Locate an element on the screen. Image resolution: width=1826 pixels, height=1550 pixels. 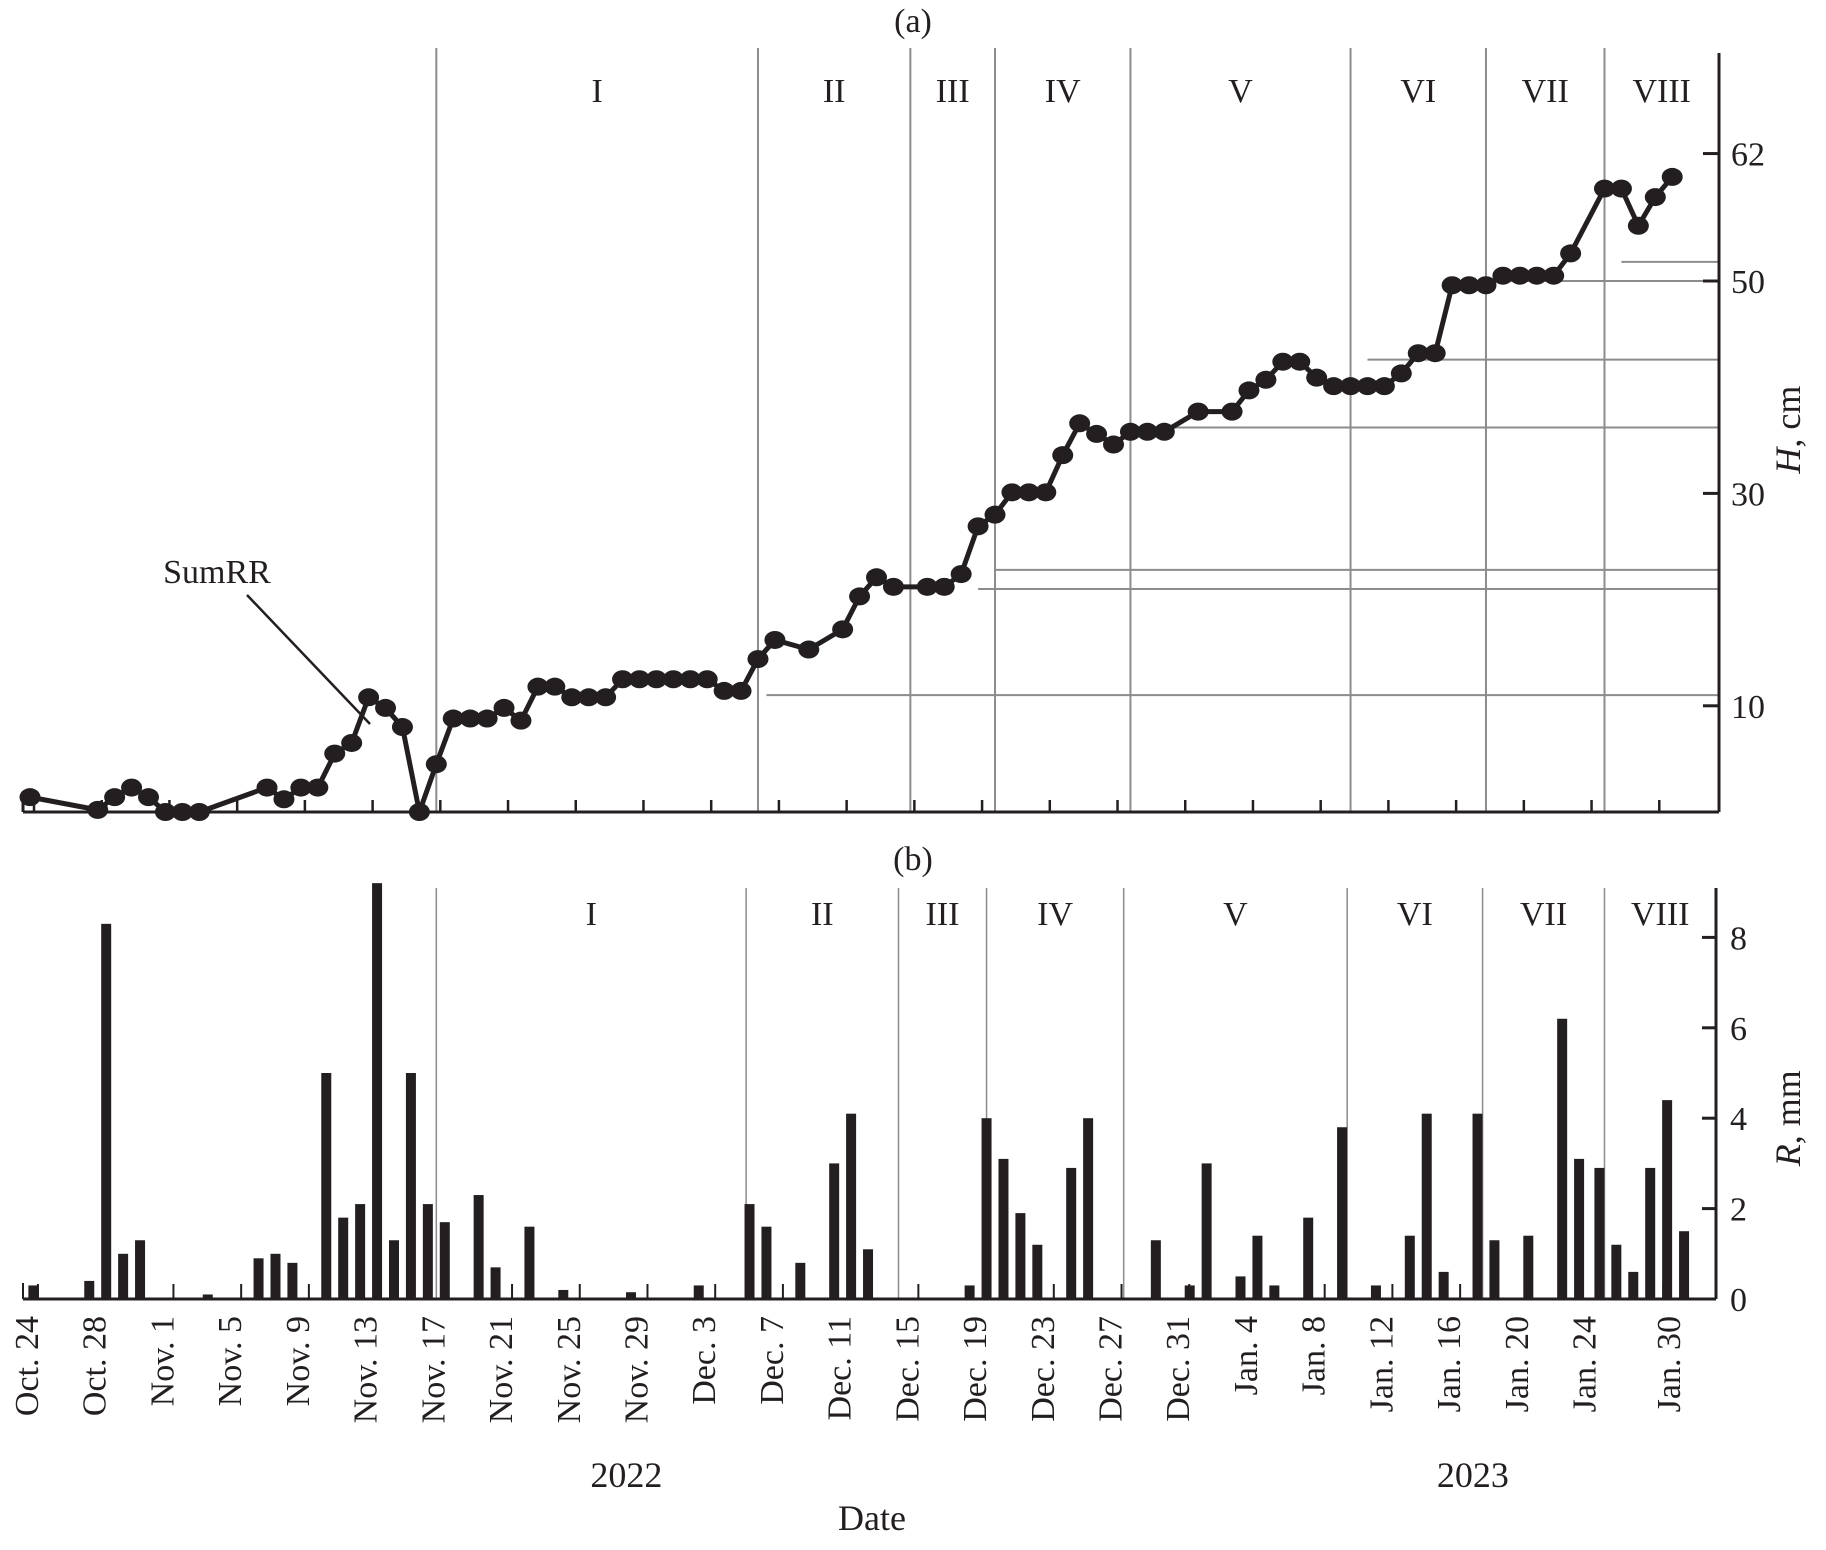
period-label: IV is located at coordinates (1055, 914).